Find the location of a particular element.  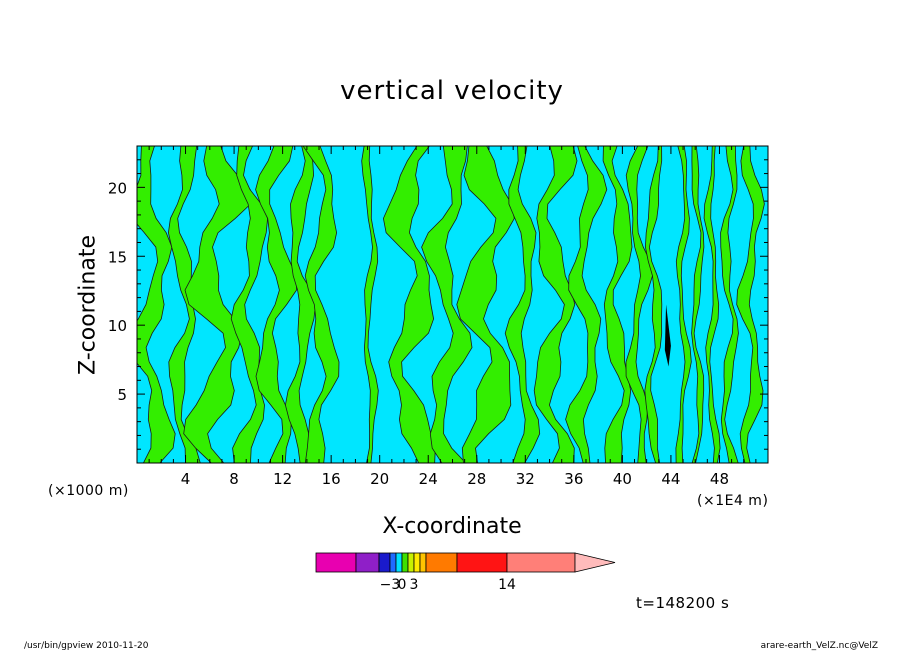

y-tick-label: 5 is located at coordinates (122, 395).